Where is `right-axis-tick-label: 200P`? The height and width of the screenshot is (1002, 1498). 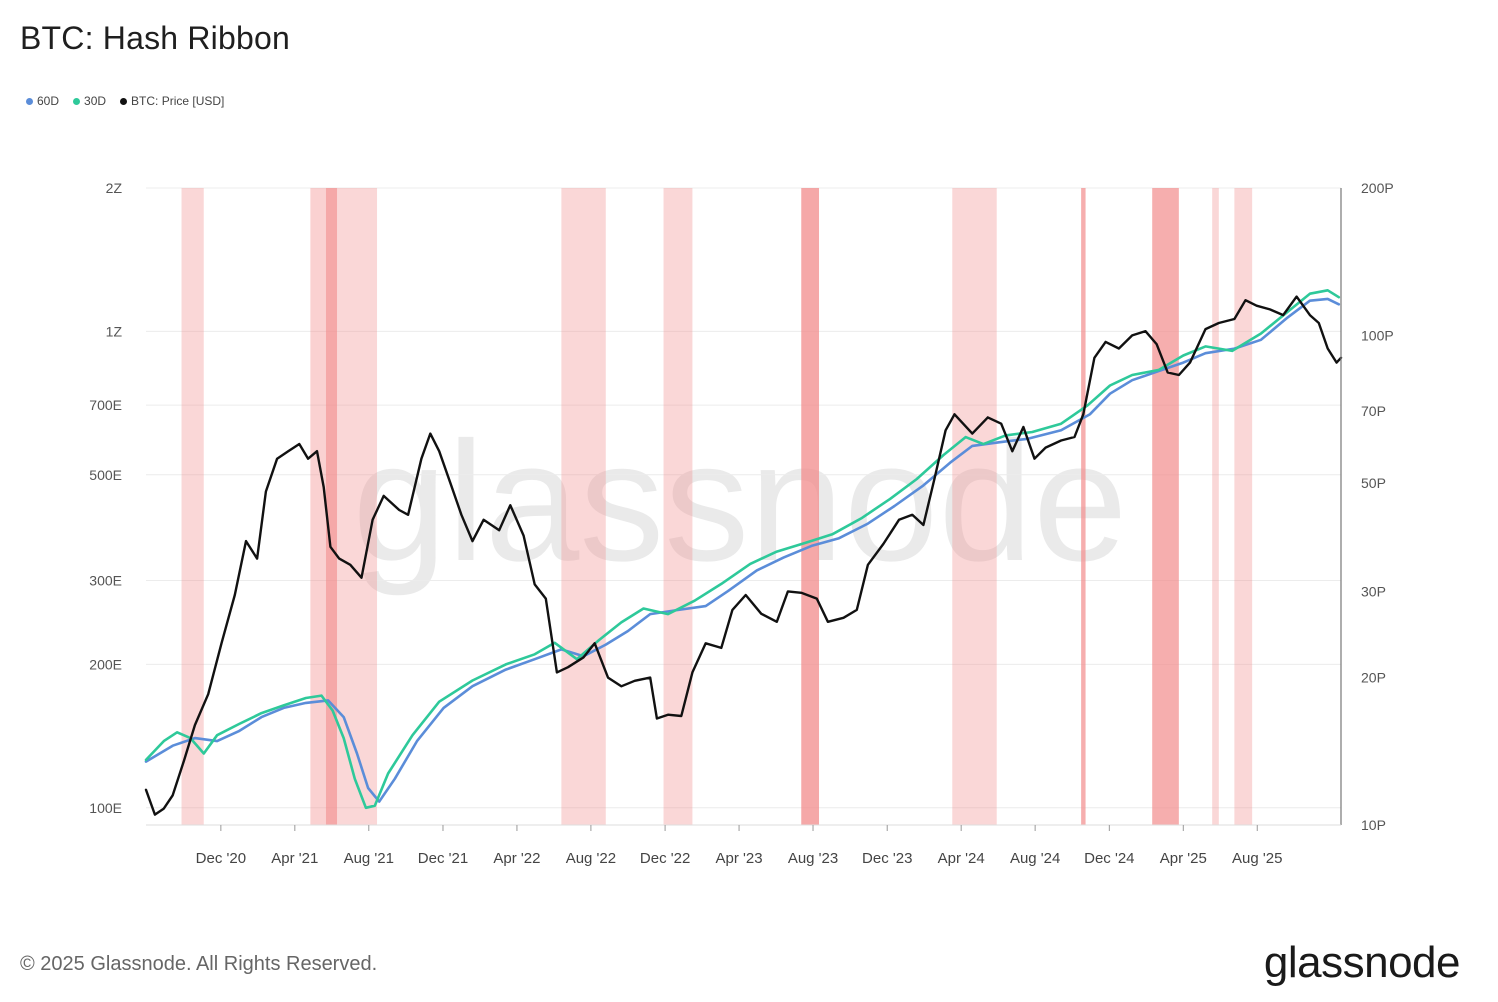 right-axis-tick-label: 200P is located at coordinates (1377, 188).